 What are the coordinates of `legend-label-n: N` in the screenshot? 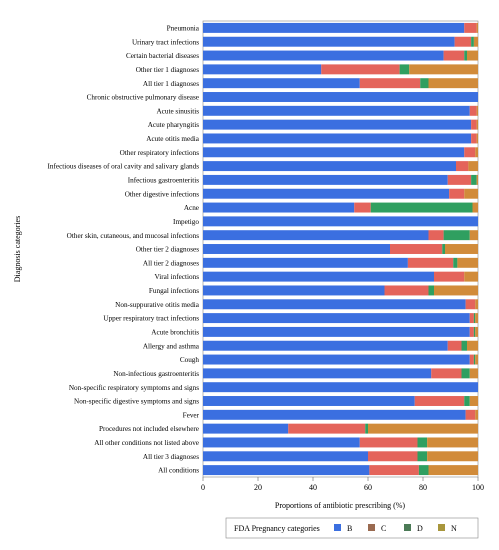 It's located at (454, 528).